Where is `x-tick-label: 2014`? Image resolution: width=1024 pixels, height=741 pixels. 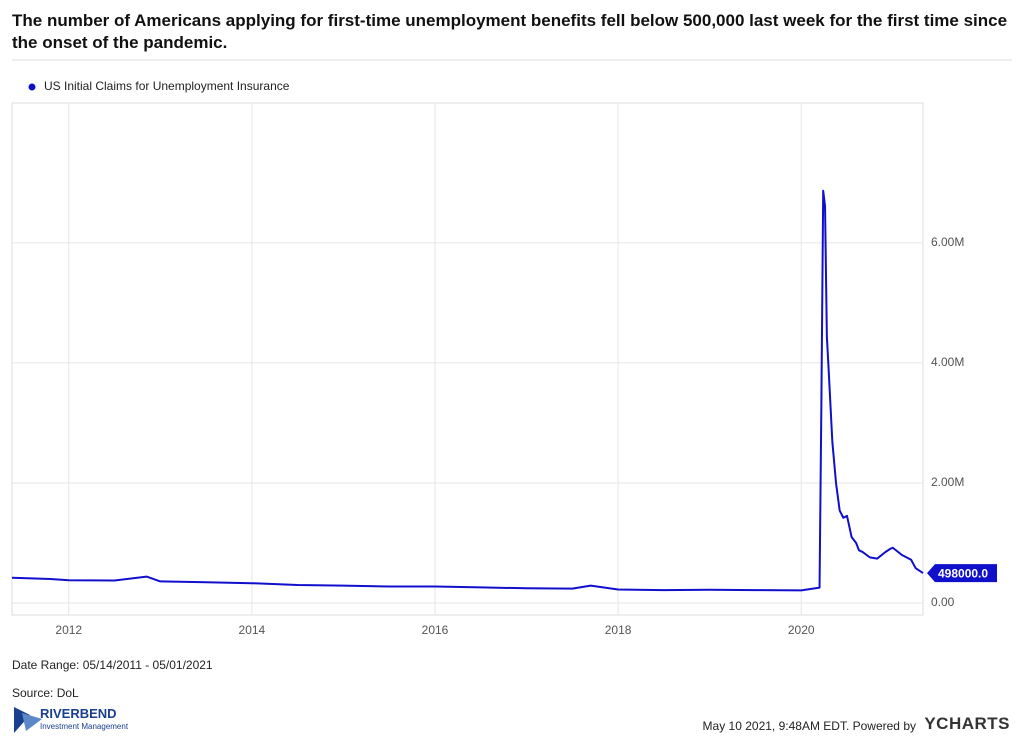 x-tick-label: 2014 is located at coordinates (252, 630).